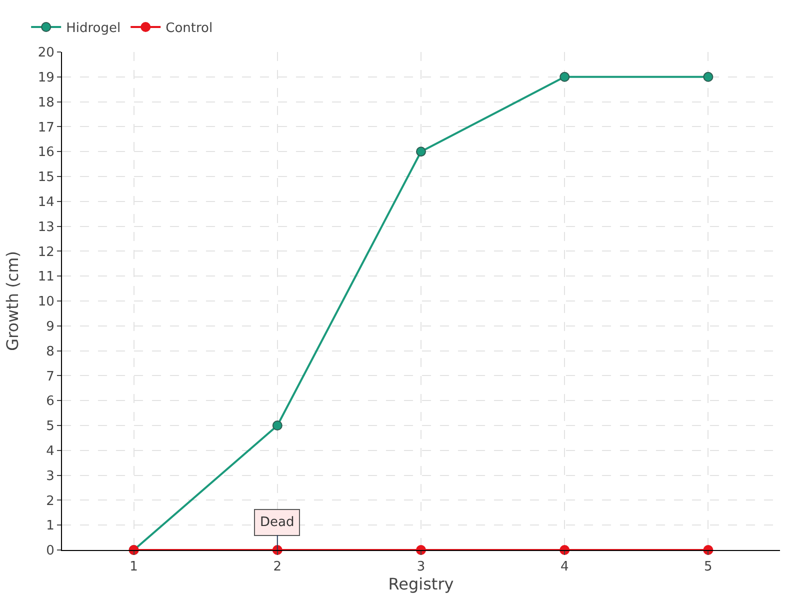  I want to click on legend-label: Control, so click(189, 28).